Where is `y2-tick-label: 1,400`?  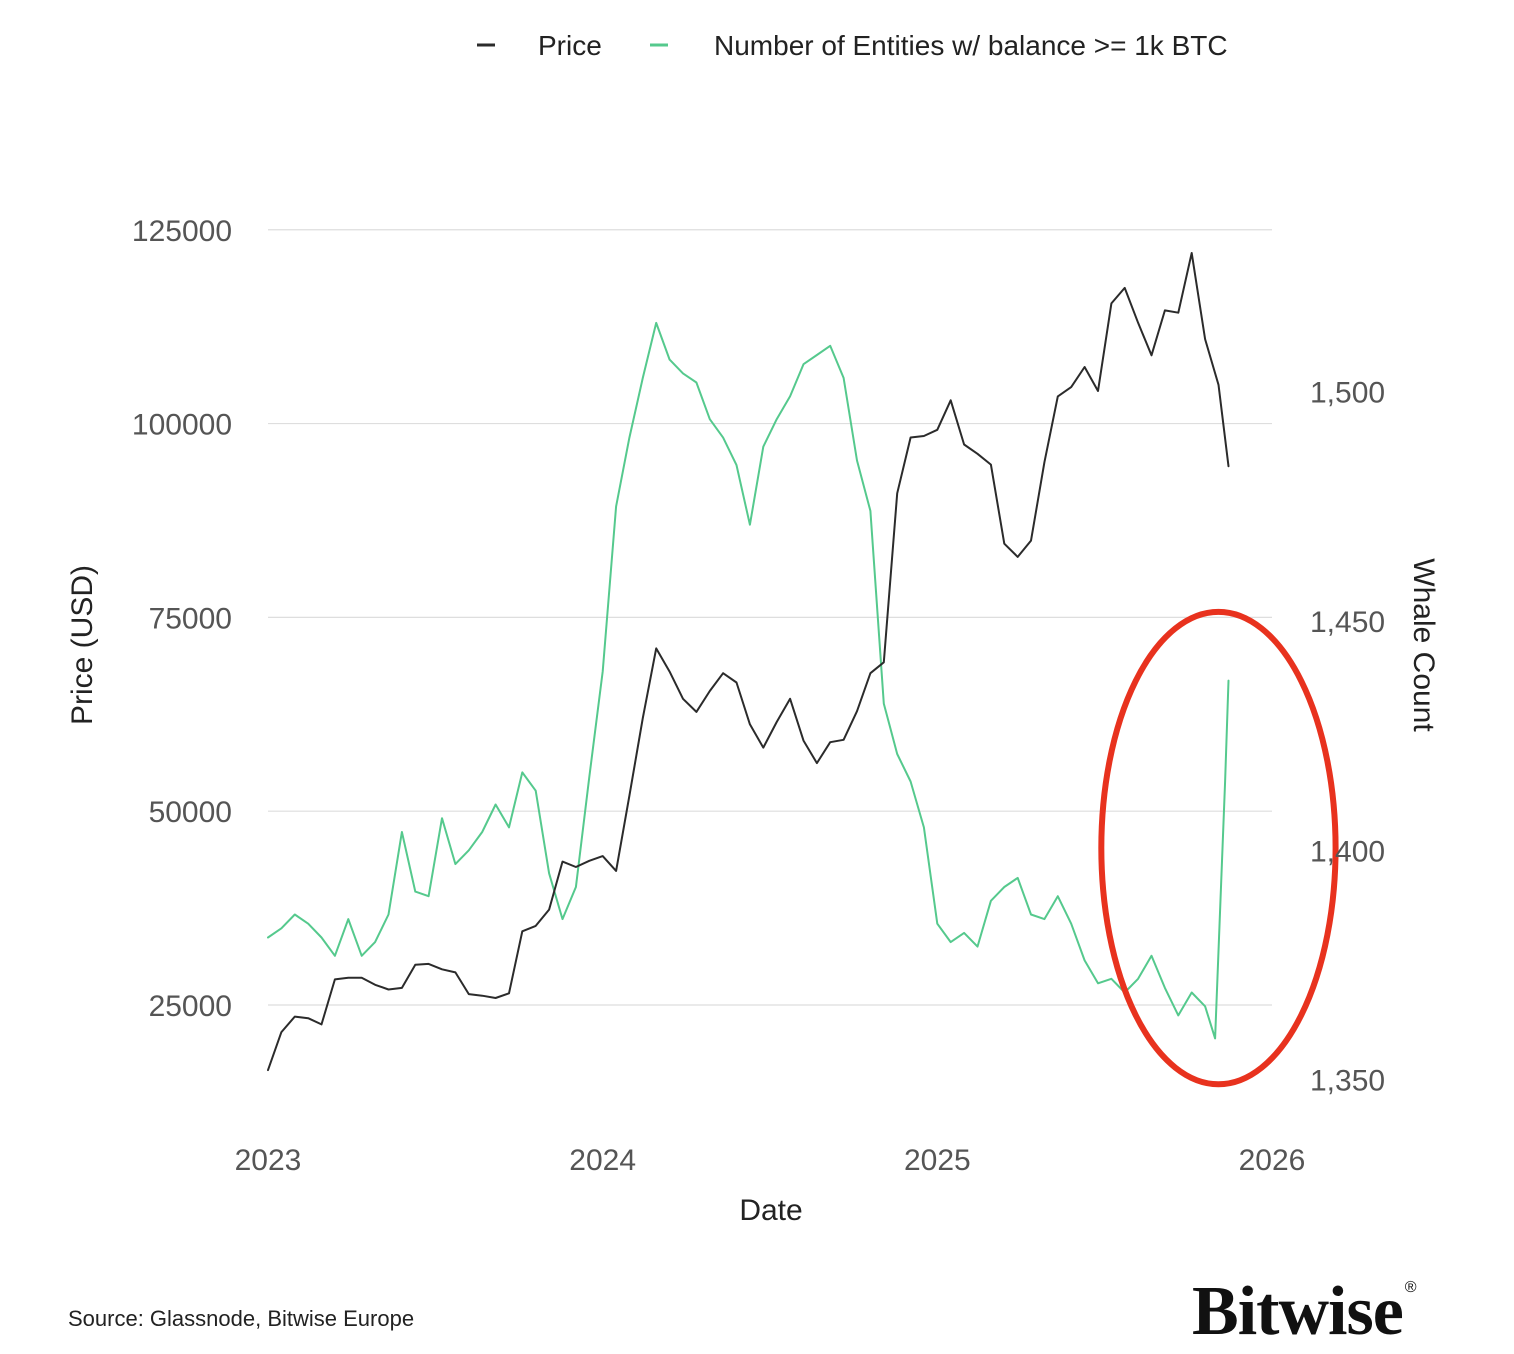
y2-tick-label: 1,400 is located at coordinates (1347, 851).